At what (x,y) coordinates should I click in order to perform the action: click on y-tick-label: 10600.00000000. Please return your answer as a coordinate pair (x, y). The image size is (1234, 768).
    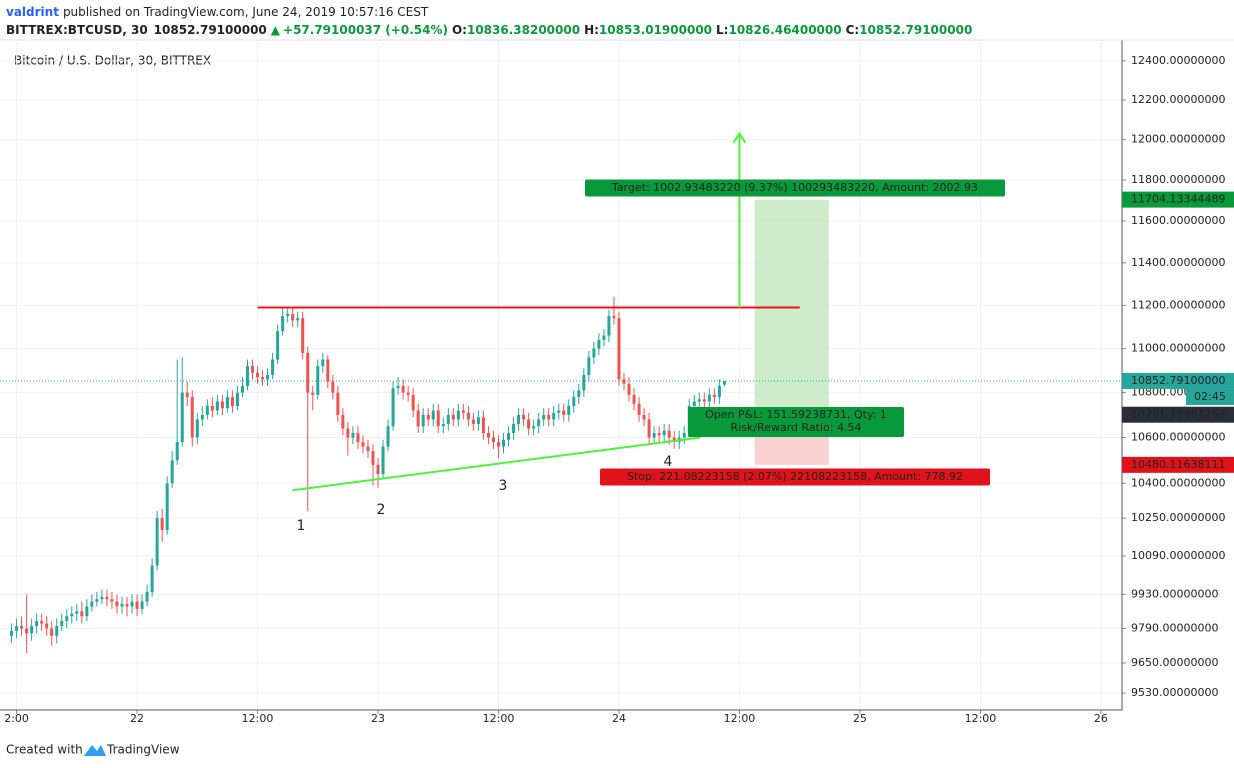
    Looking at the image, I should click on (1178, 437).